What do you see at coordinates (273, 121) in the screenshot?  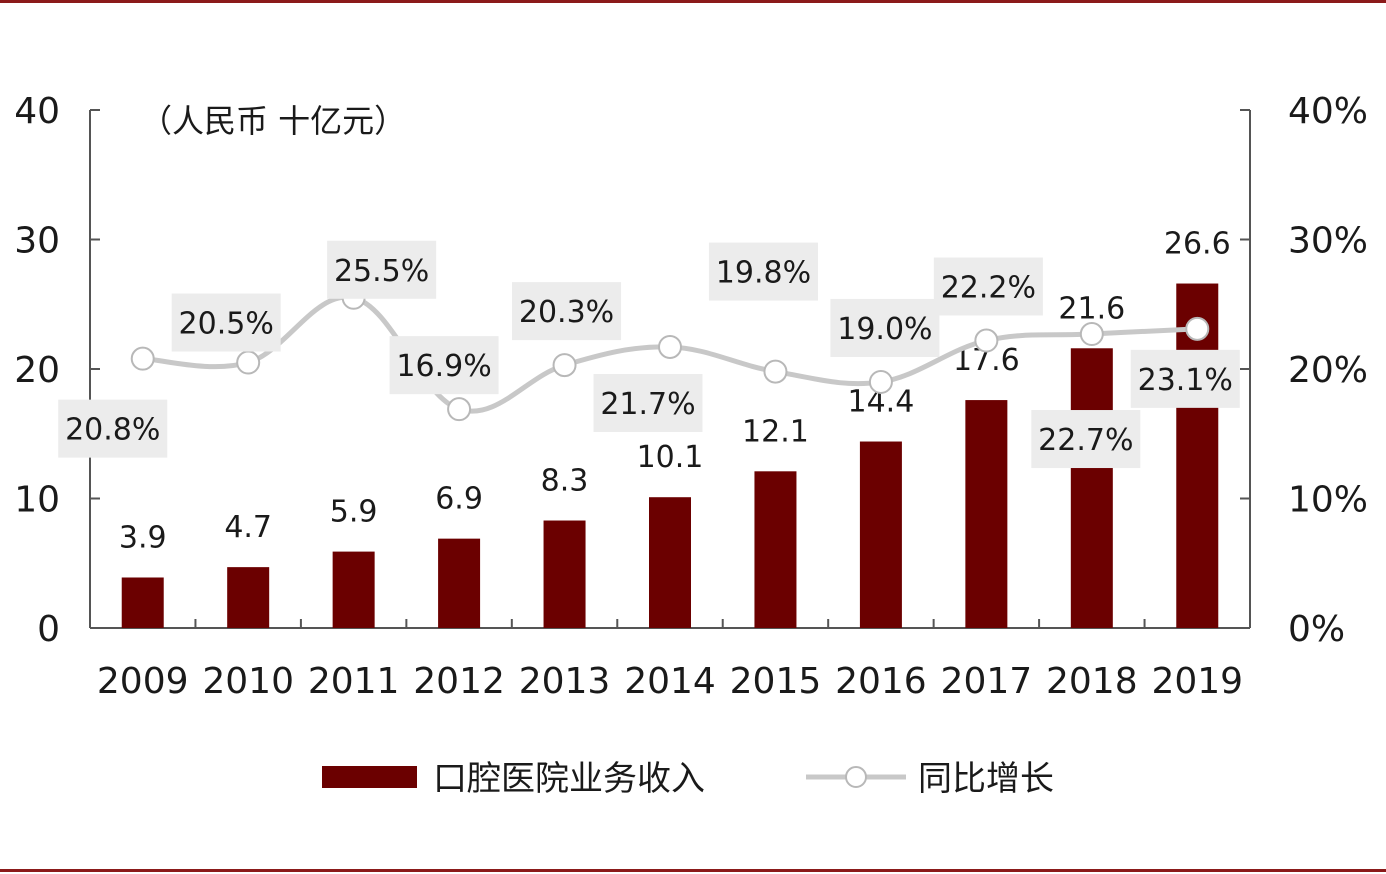 I see `unit-label: （人民币 十亿元）` at bounding box center [273, 121].